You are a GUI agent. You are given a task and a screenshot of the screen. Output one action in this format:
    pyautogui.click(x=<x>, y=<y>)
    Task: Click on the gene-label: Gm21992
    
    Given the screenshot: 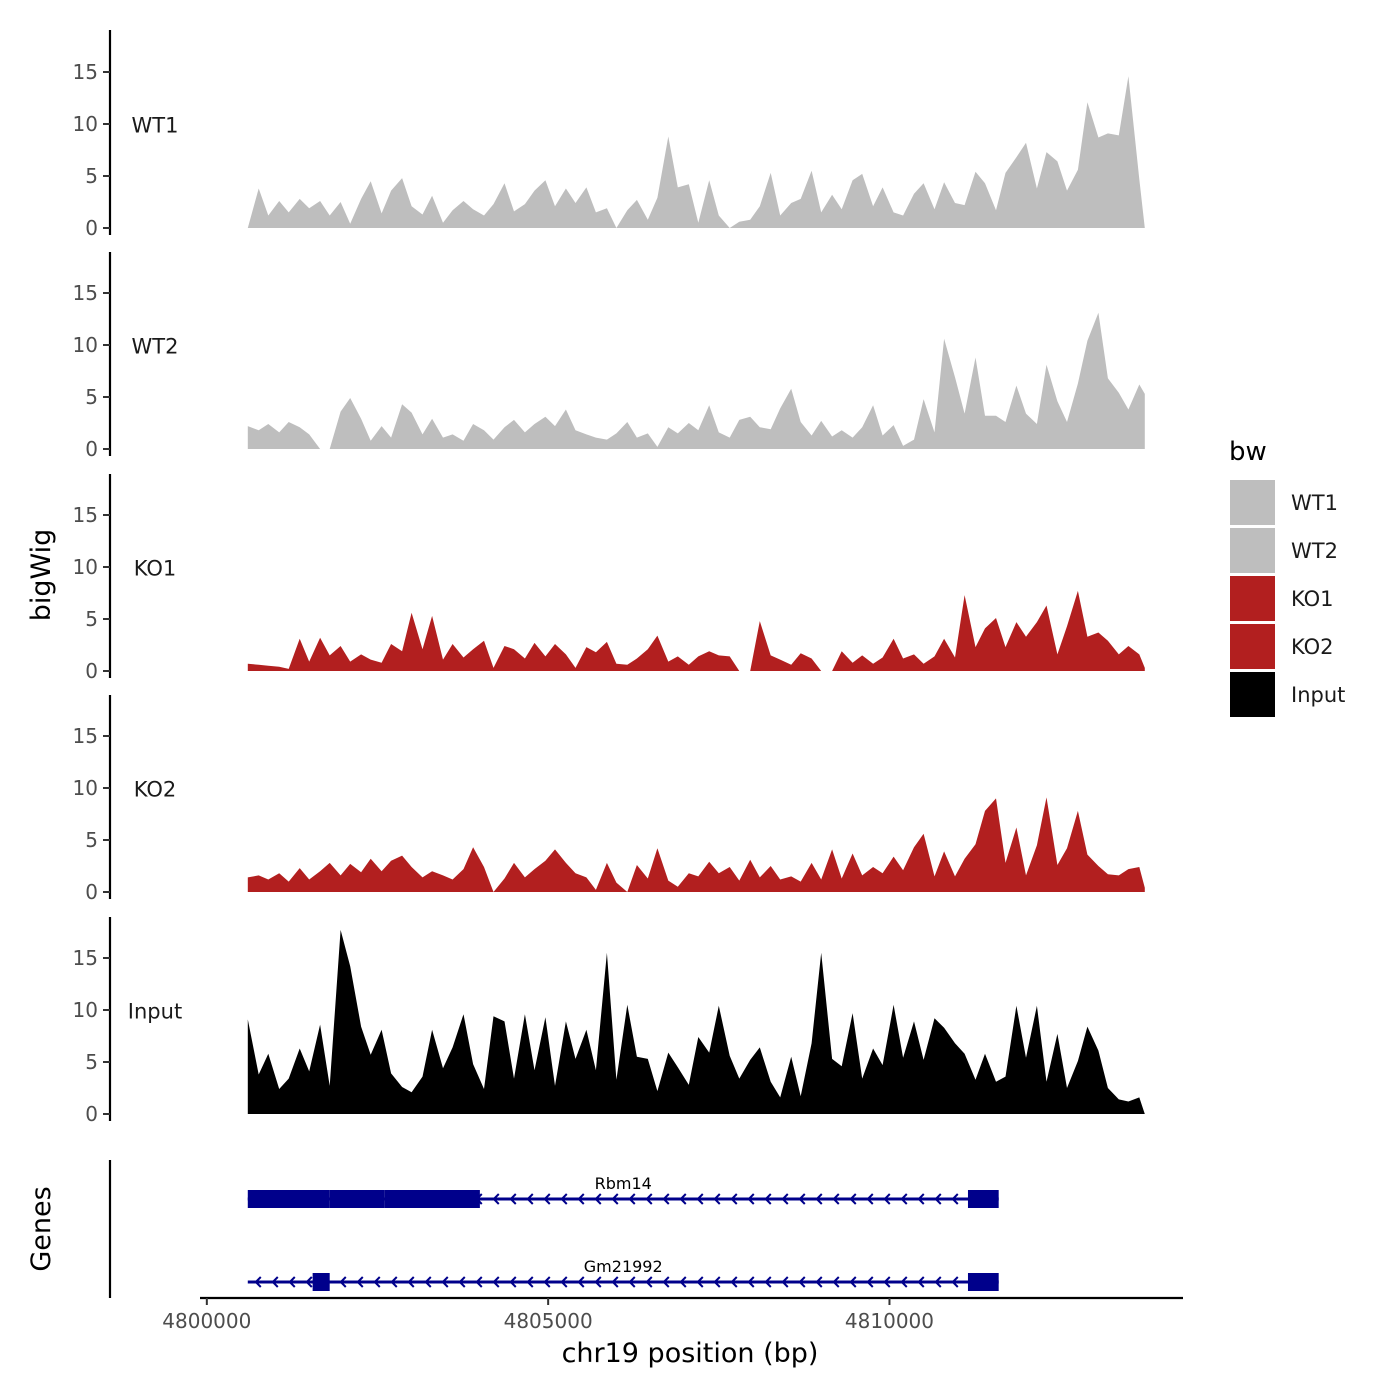 What is the action you would take?
    pyautogui.click(x=623, y=1266)
    